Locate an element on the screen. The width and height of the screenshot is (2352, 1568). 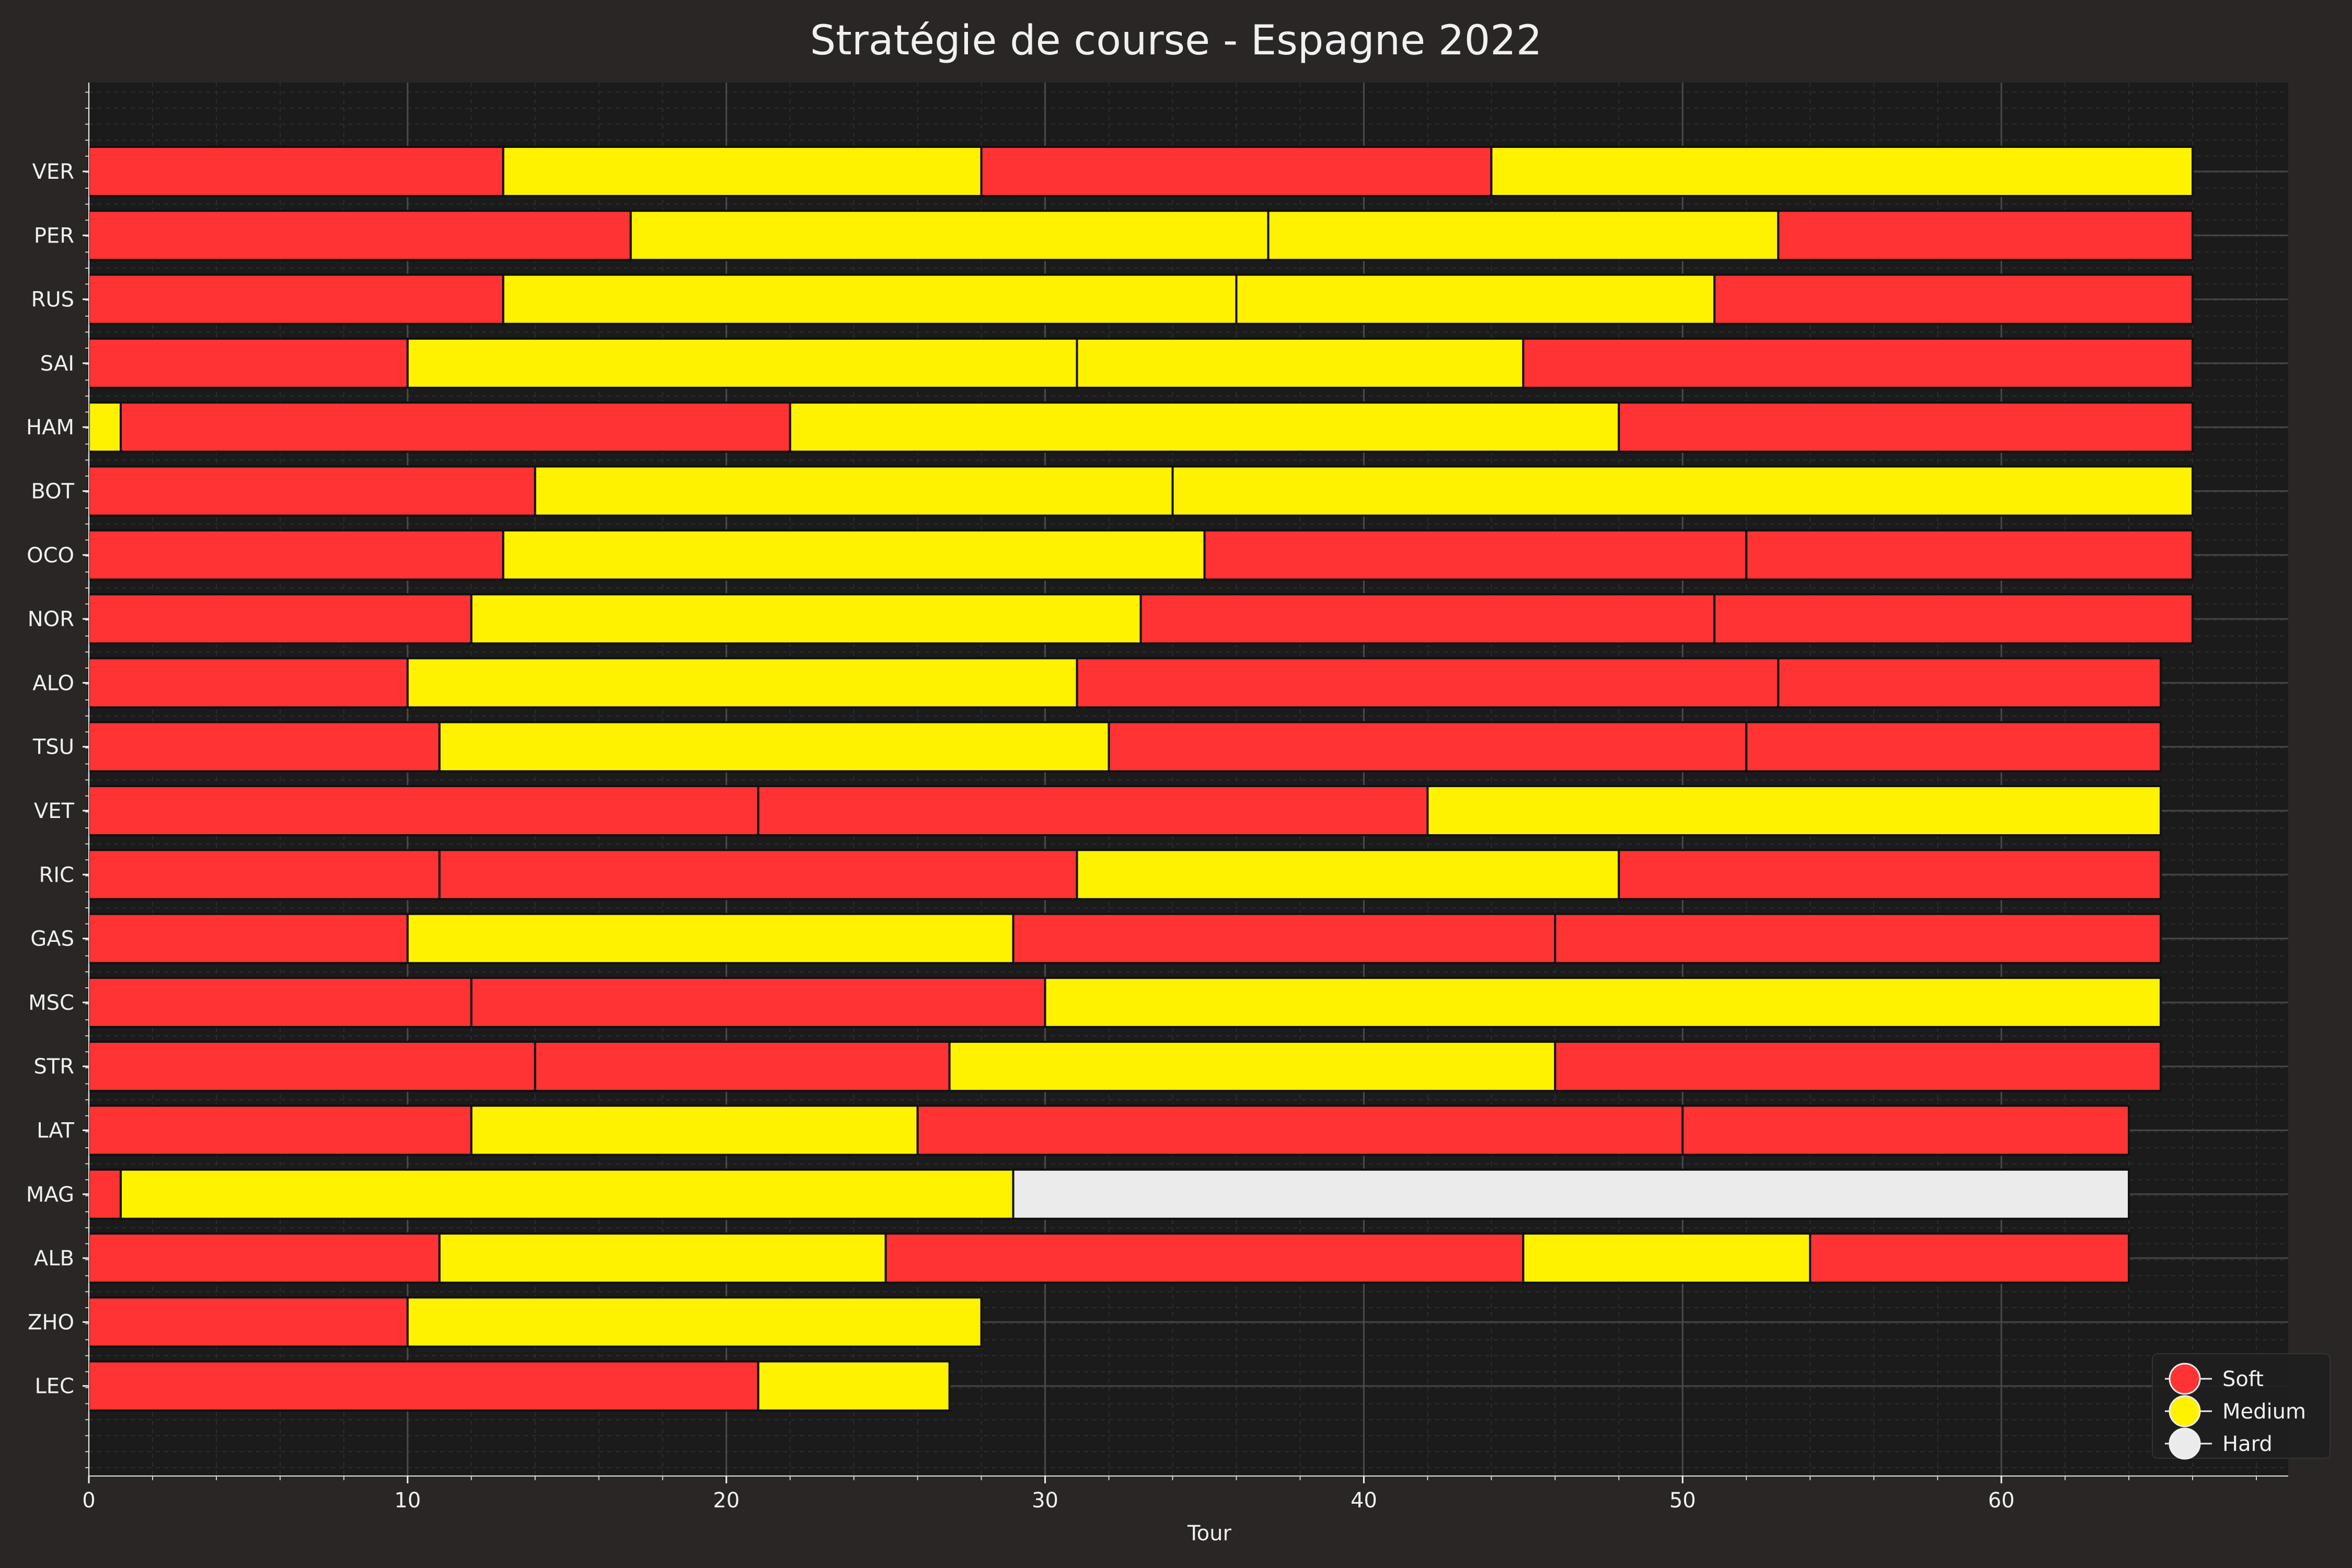
stint-bar-bot-soft is located at coordinates (312, 491).